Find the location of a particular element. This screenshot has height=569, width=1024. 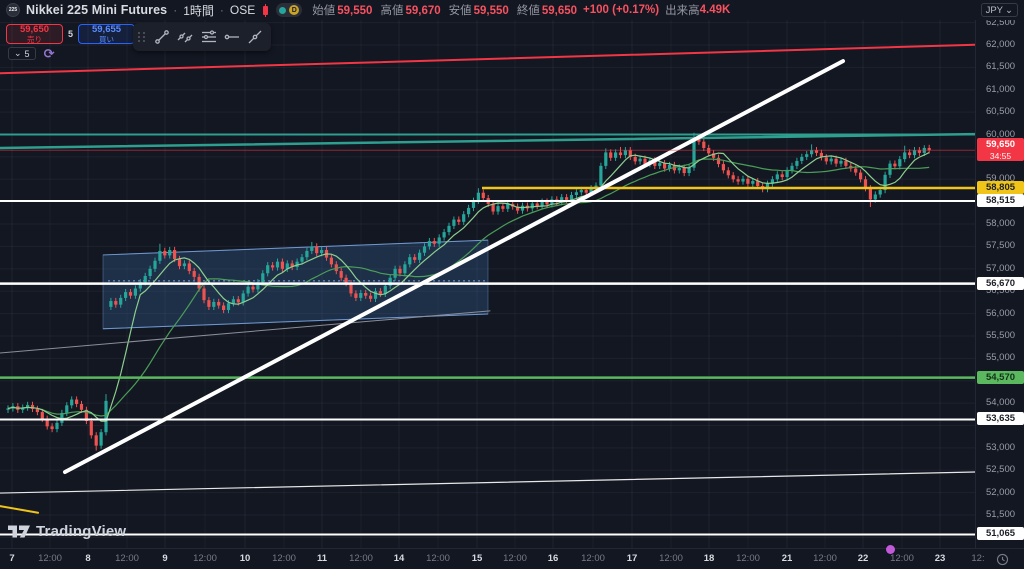

time-tick: 10 is located at coordinates (245, 558).